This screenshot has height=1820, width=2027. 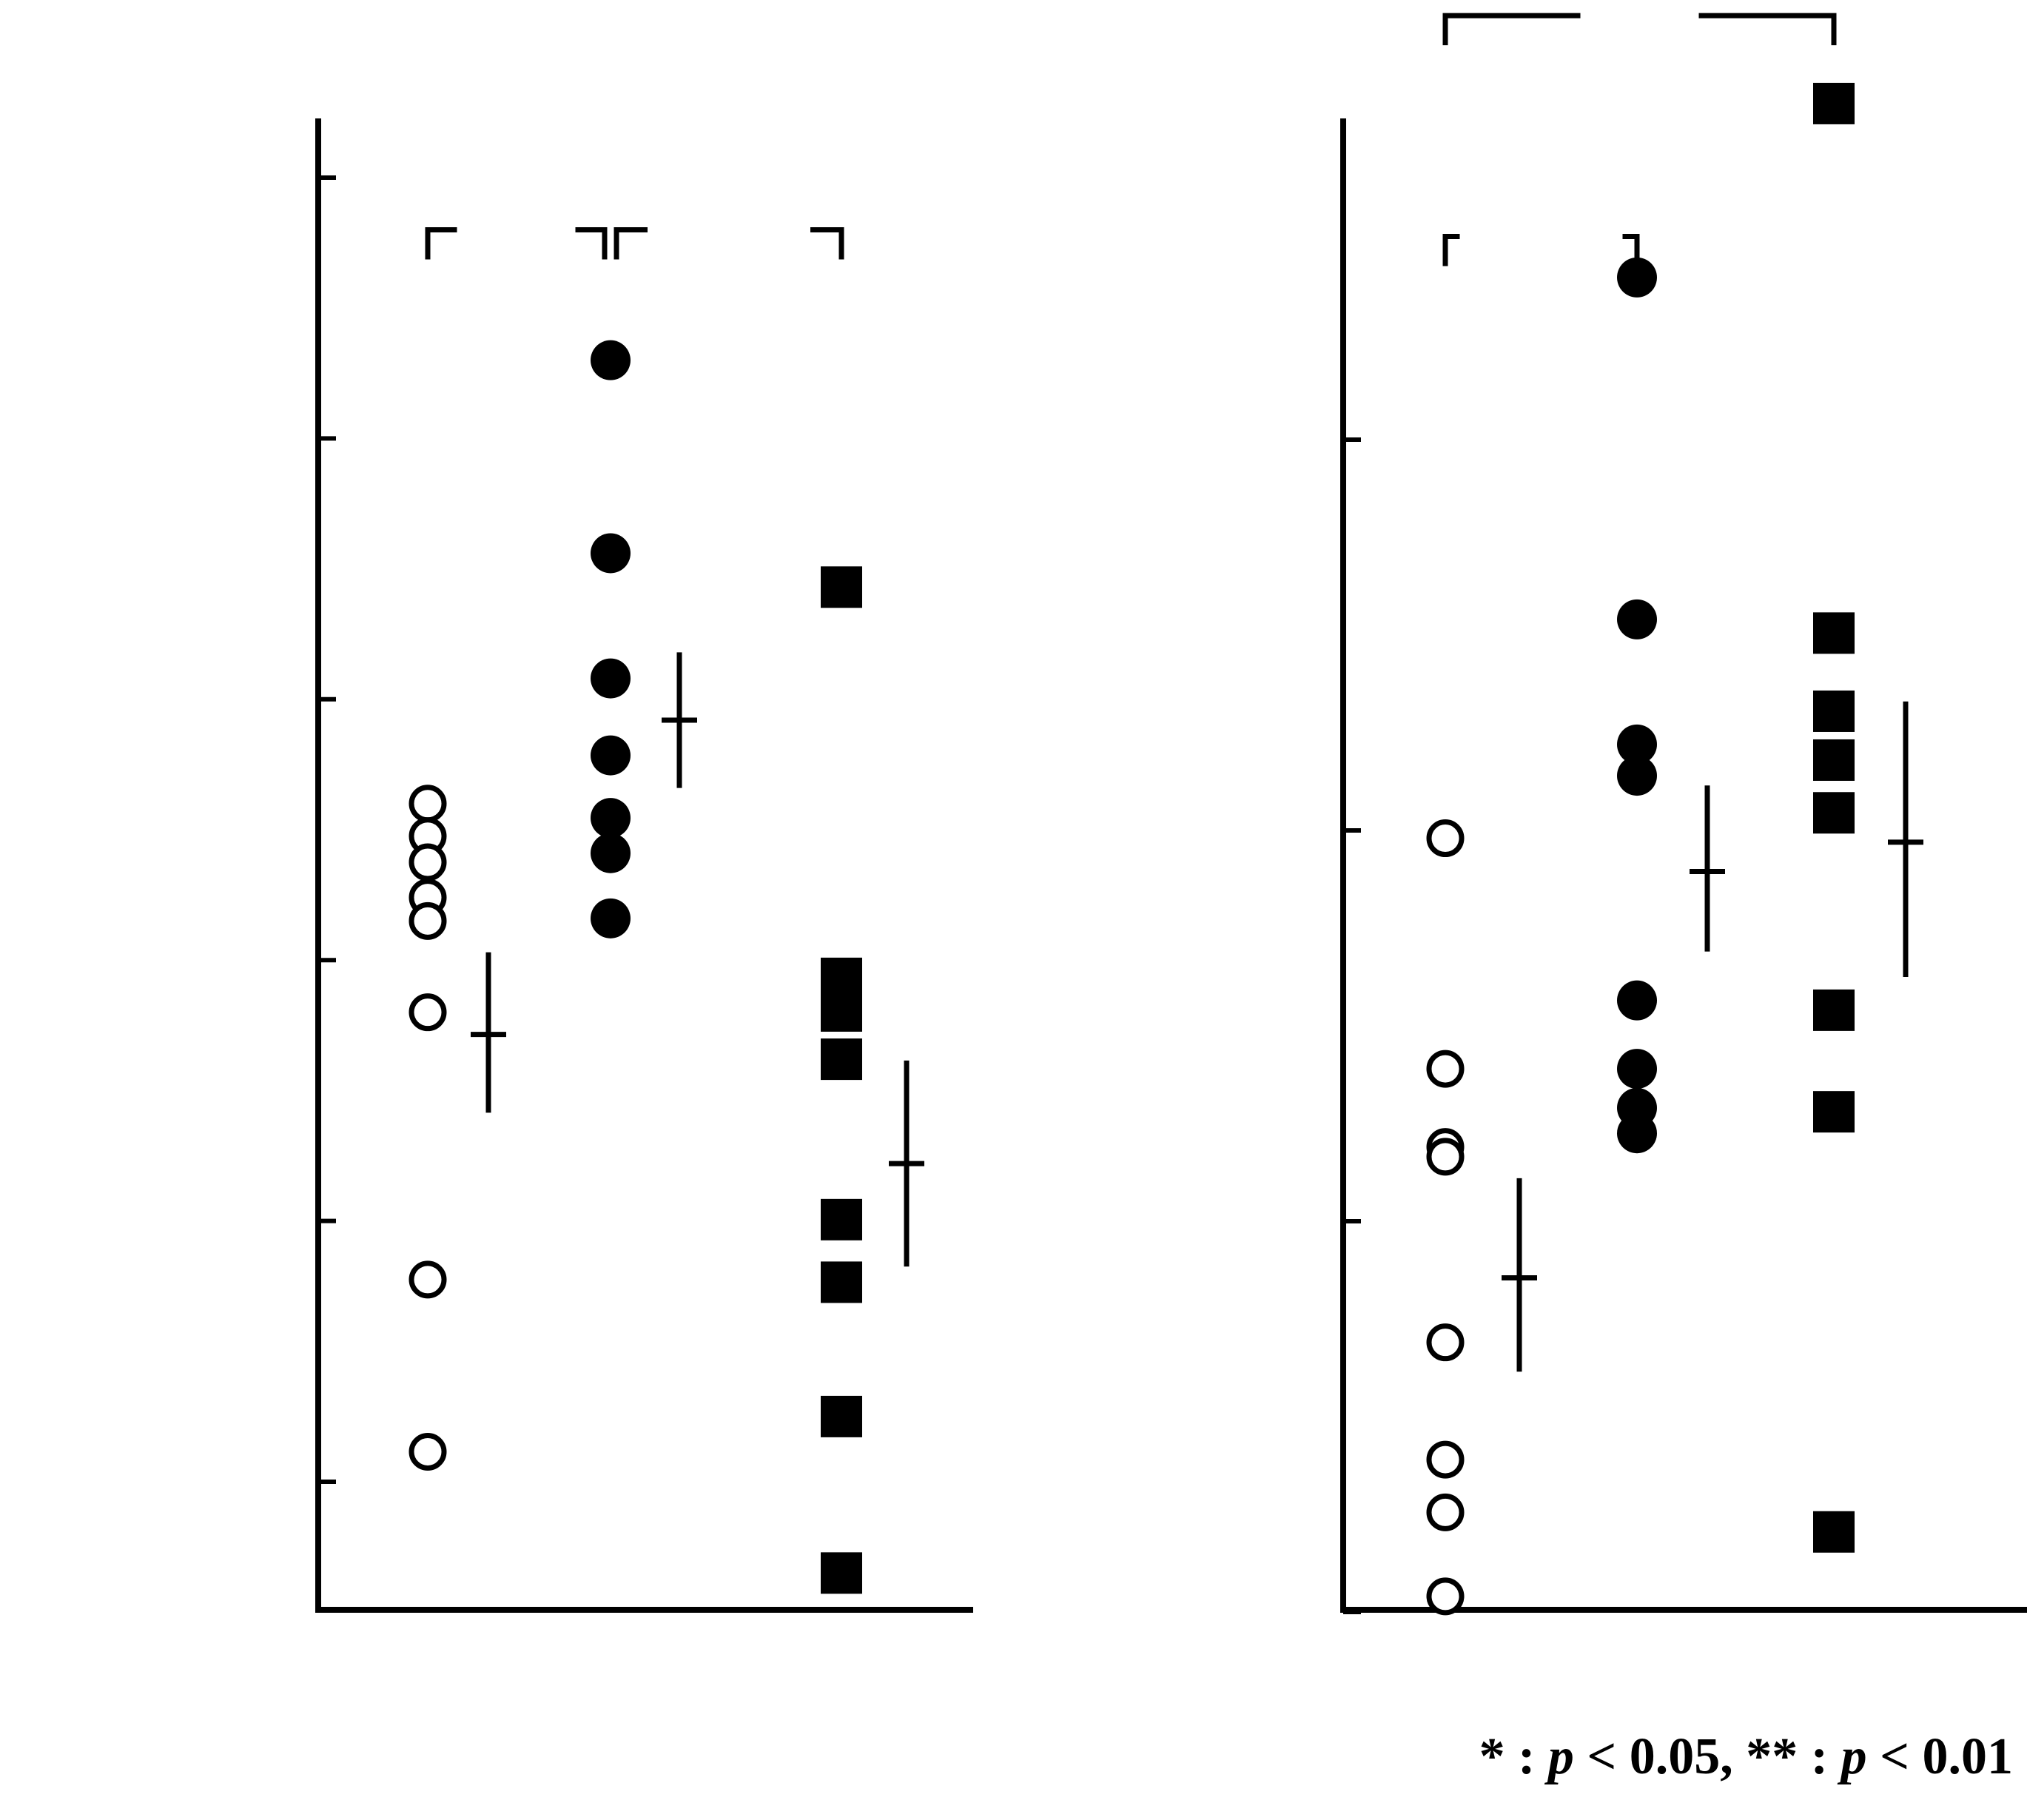 I want to click on footnote-text: < 0.01, so click(x=1940, y=1757).